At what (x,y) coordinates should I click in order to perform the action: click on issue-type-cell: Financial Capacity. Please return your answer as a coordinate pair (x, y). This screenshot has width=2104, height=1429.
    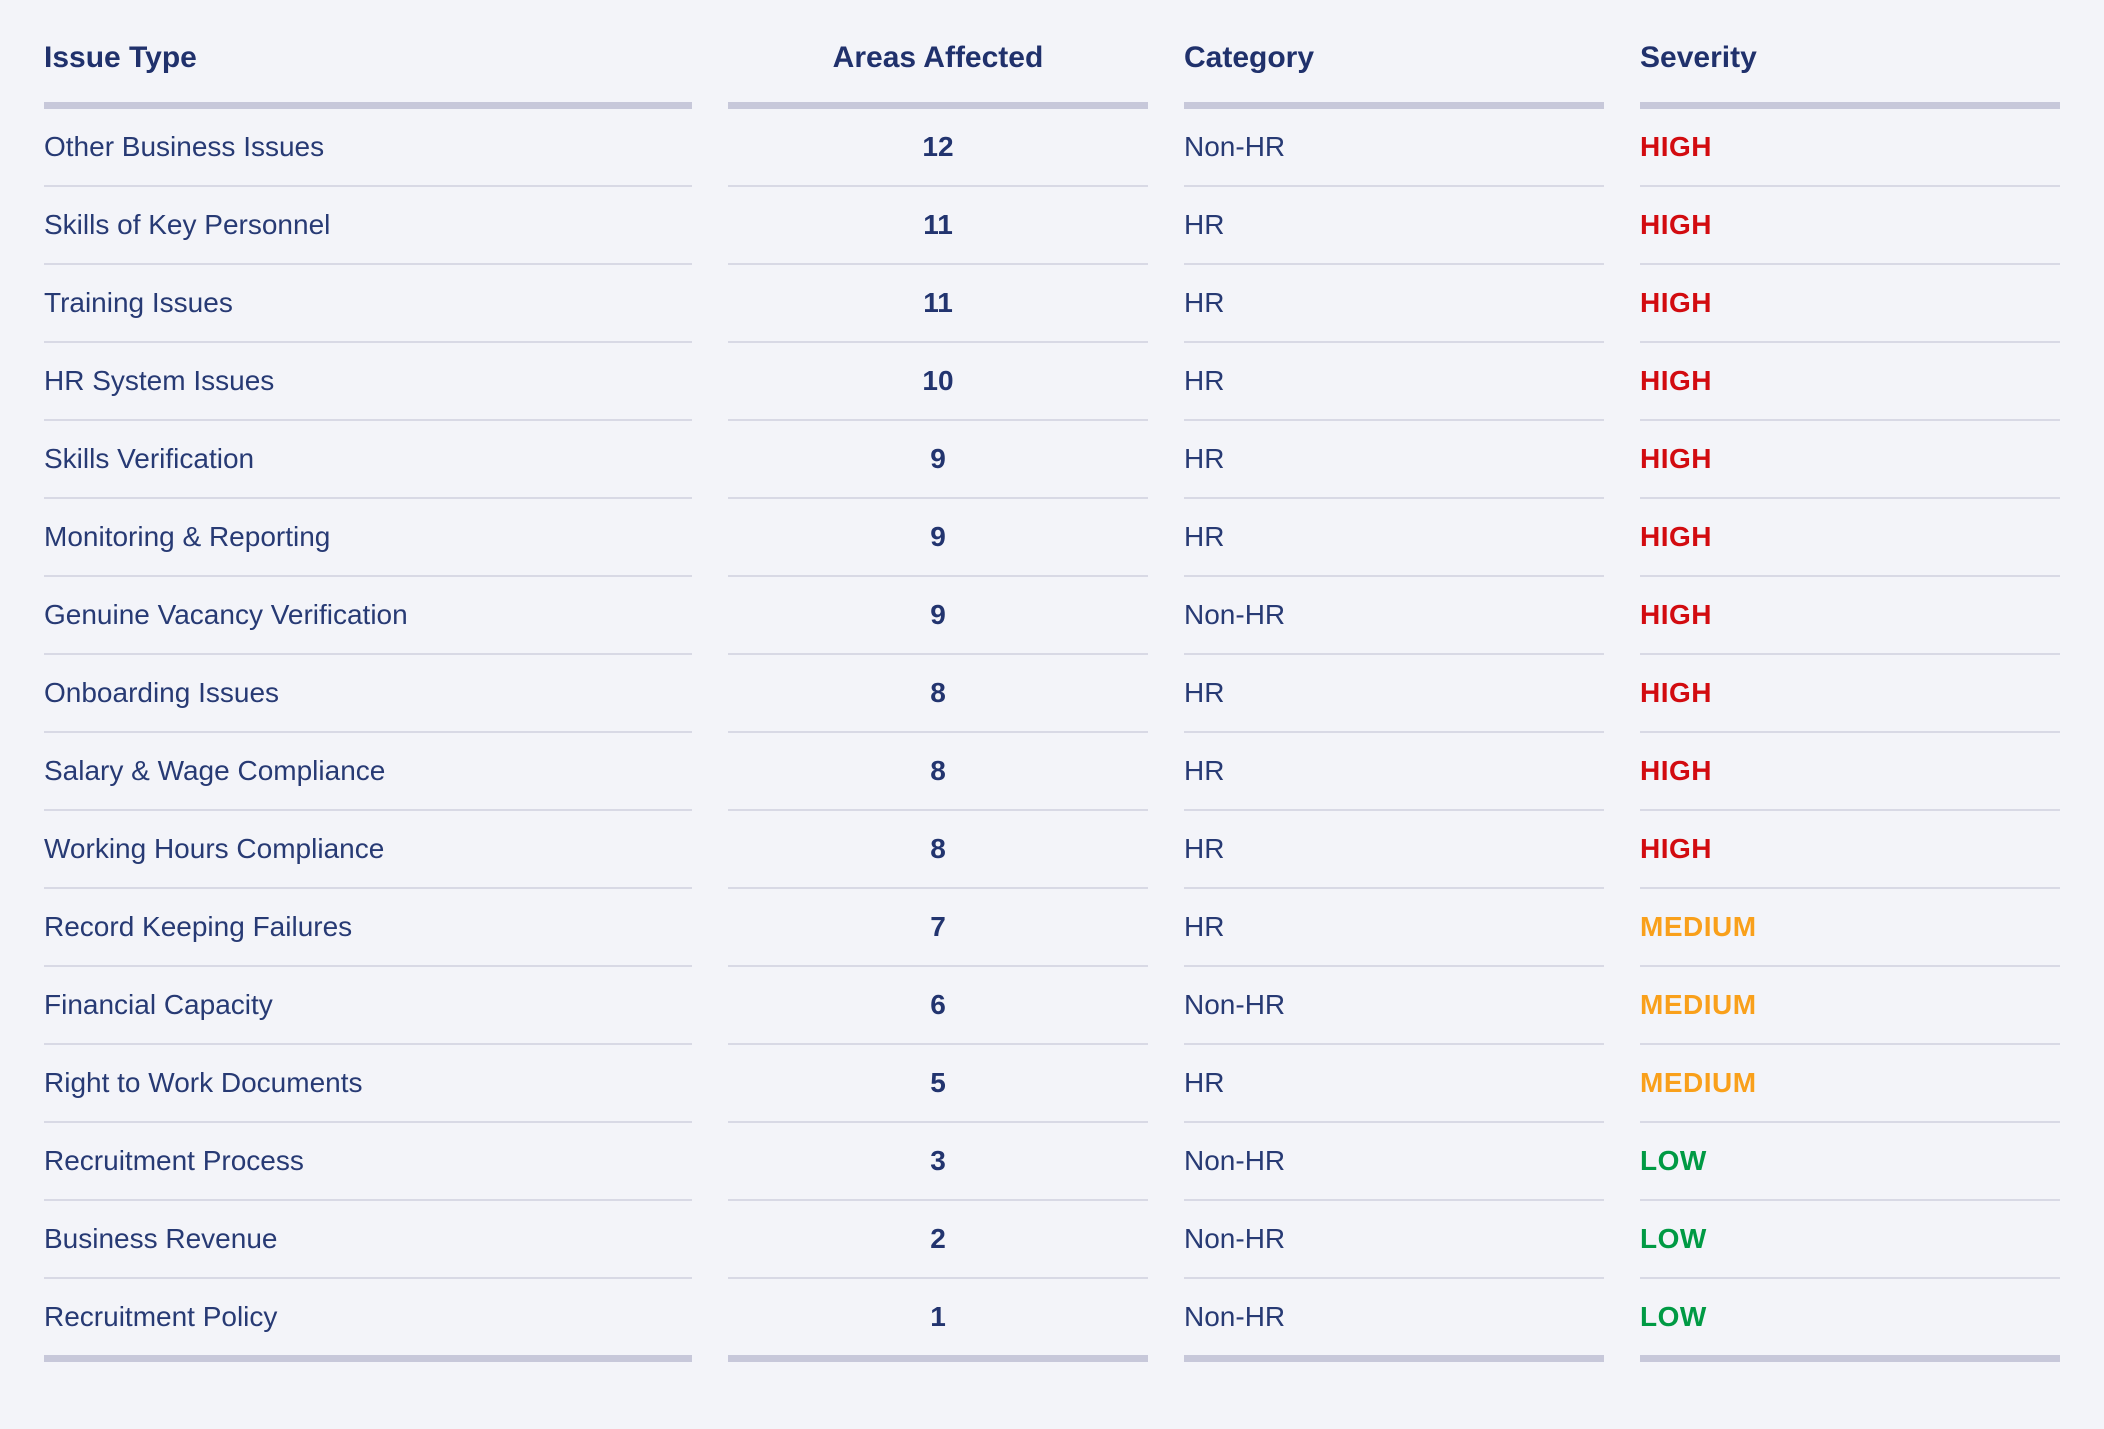
    Looking at the image, I should click on (368, 1006).